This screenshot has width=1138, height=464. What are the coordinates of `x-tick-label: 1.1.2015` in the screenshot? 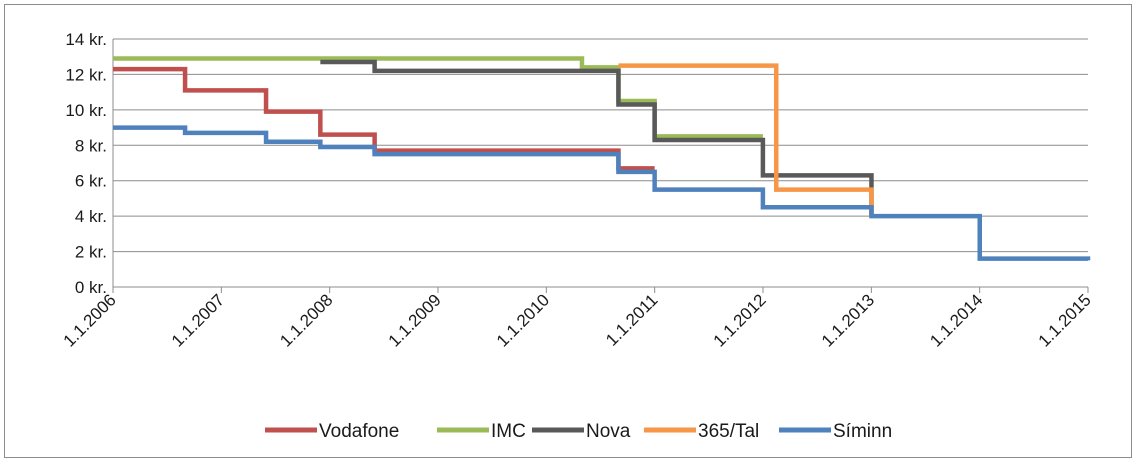 It's located at (1065, 320).